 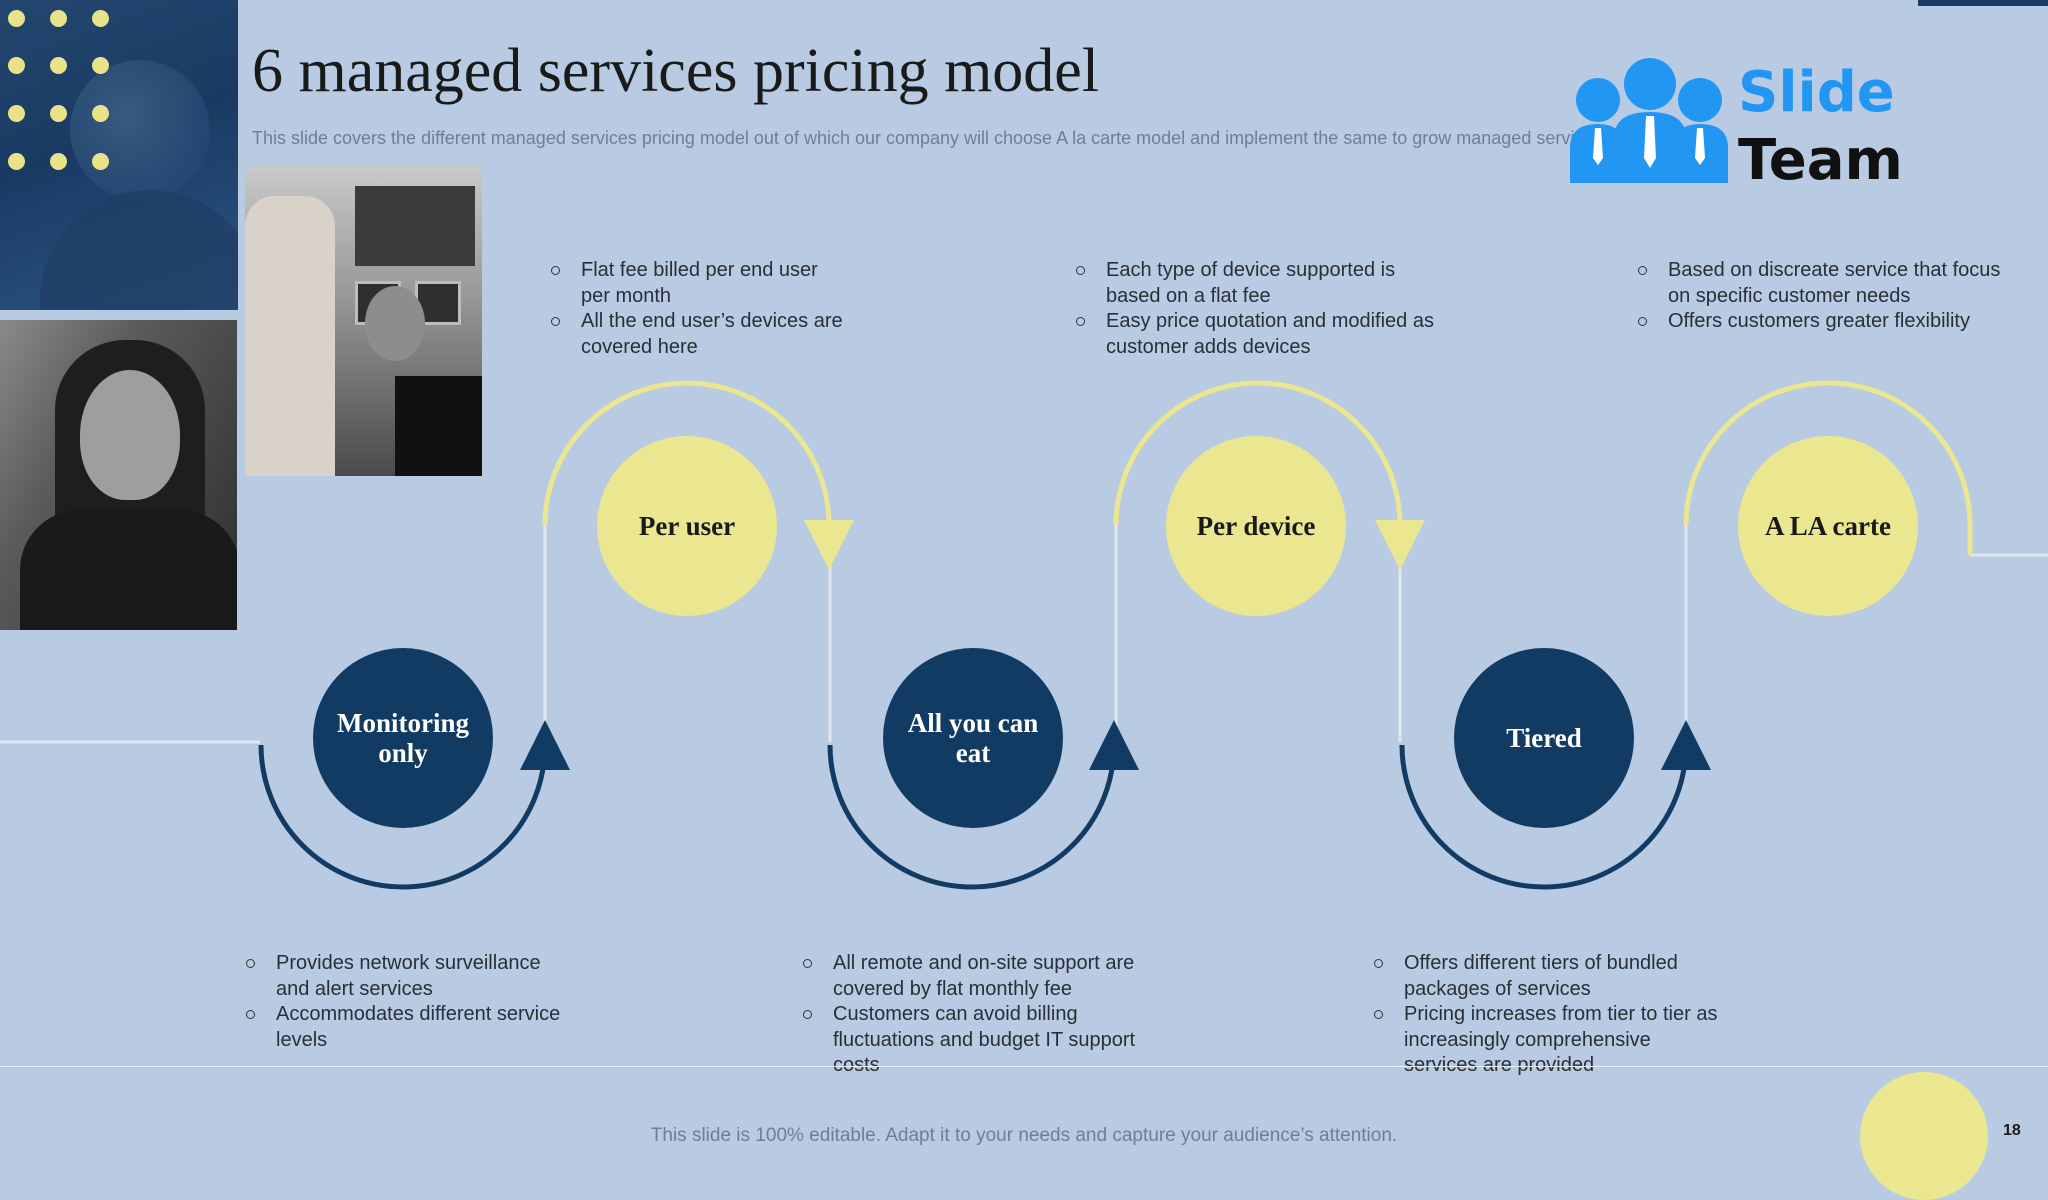 What do you see at coordinates (1828, 322) in the screenshot?
I see `bullet-item: Offers customers greater flexibility` at bounding box center [1828, 322].